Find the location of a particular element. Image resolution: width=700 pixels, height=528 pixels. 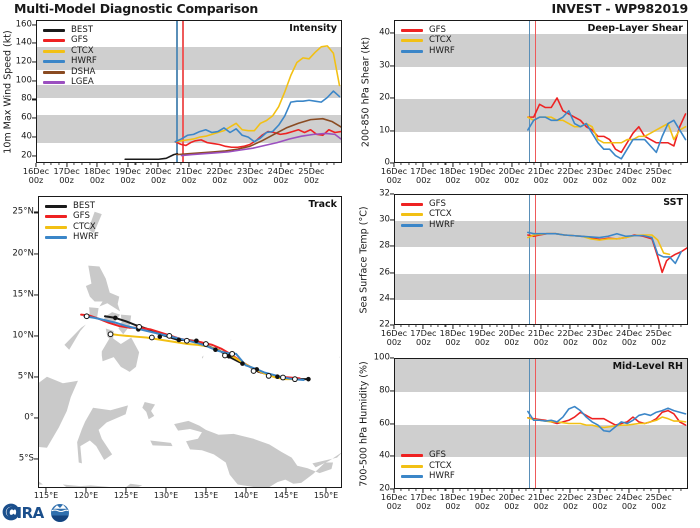

forecast-position-marker is located at coordinates (110, 334).